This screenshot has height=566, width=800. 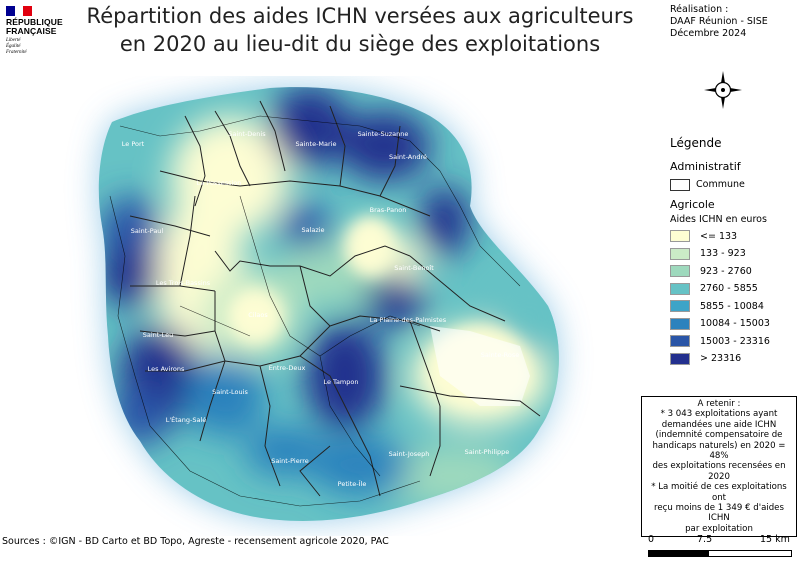 What do you see at coordinates (316, 144) in the screenshot?
I see `commune-label-sainte-marie: Sainte-Marie` at bounding box center [316, 144].